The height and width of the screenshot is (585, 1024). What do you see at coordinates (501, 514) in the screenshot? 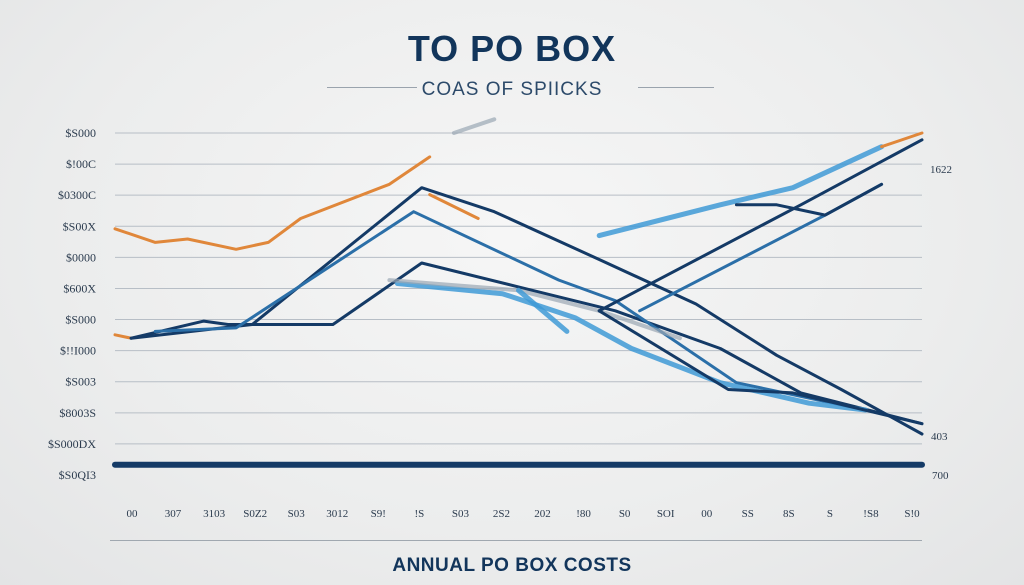
I see `x-tick-label: 2S2` at bounding box center [501, 514].